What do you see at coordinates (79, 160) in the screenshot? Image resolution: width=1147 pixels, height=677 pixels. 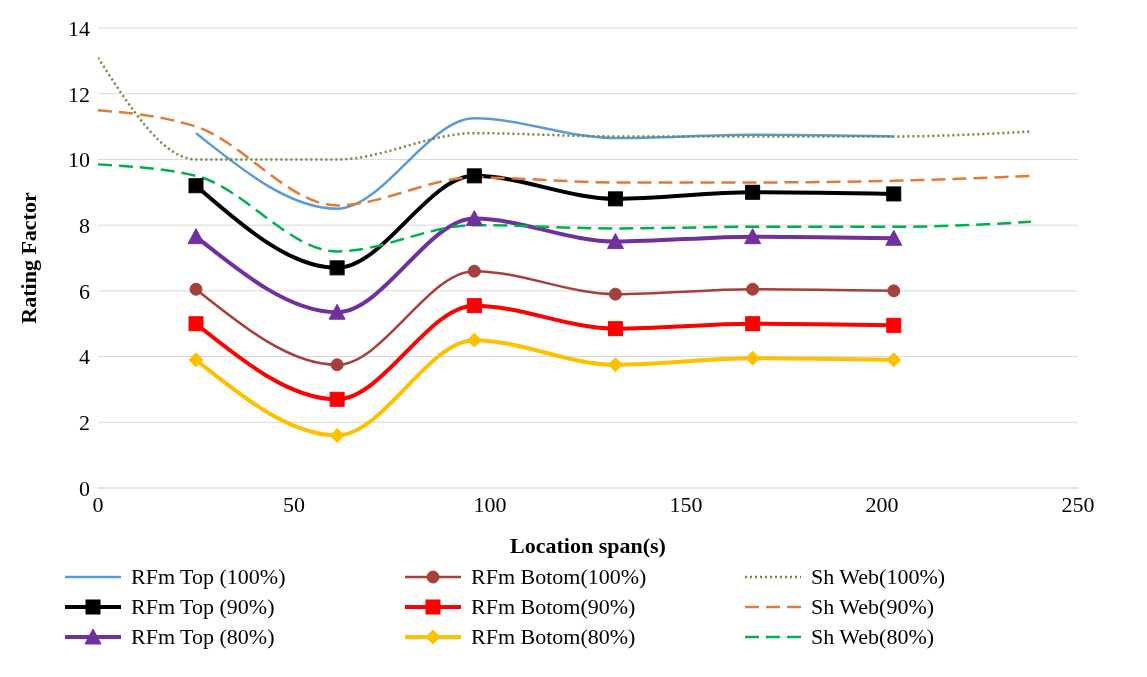 I see `y-tick-label: 10` at bounding box center [79, 160].